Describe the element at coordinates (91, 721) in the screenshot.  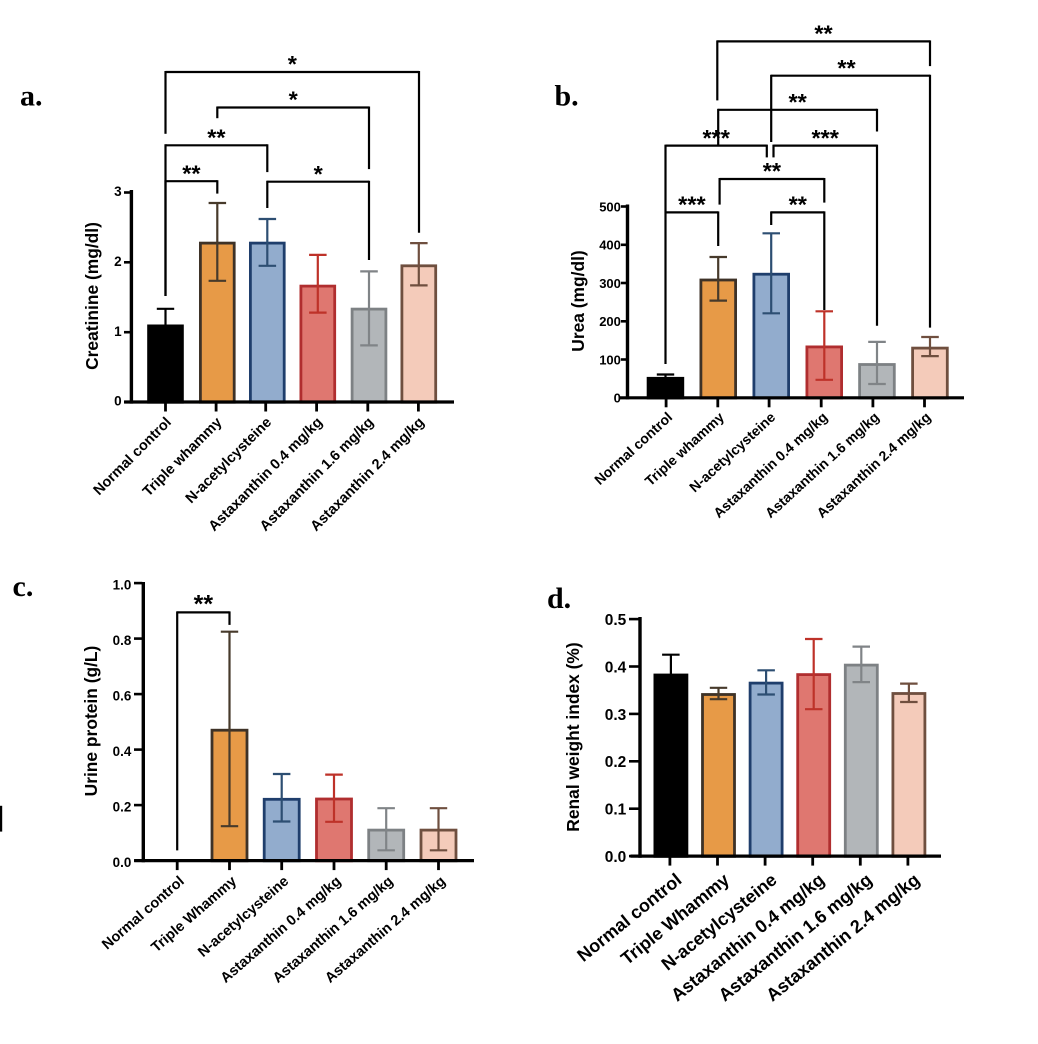
I see `svg-text: Urine protein (g/L)` at that location.